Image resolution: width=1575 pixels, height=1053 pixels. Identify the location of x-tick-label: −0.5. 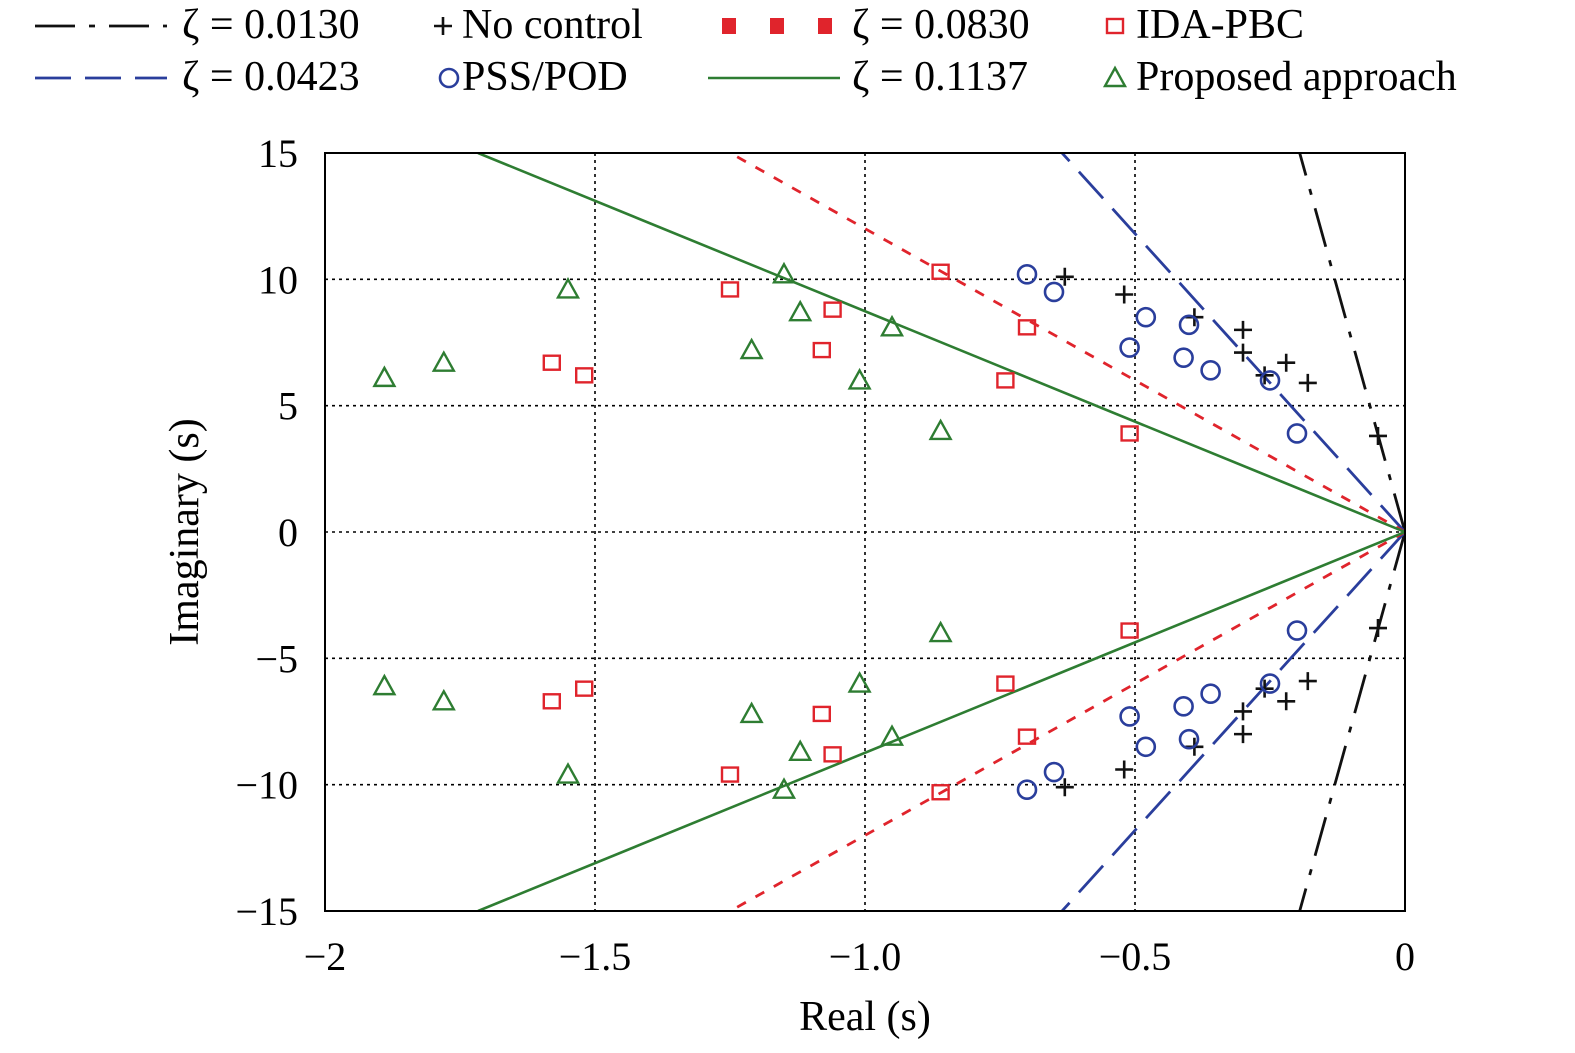
(1135, 956).